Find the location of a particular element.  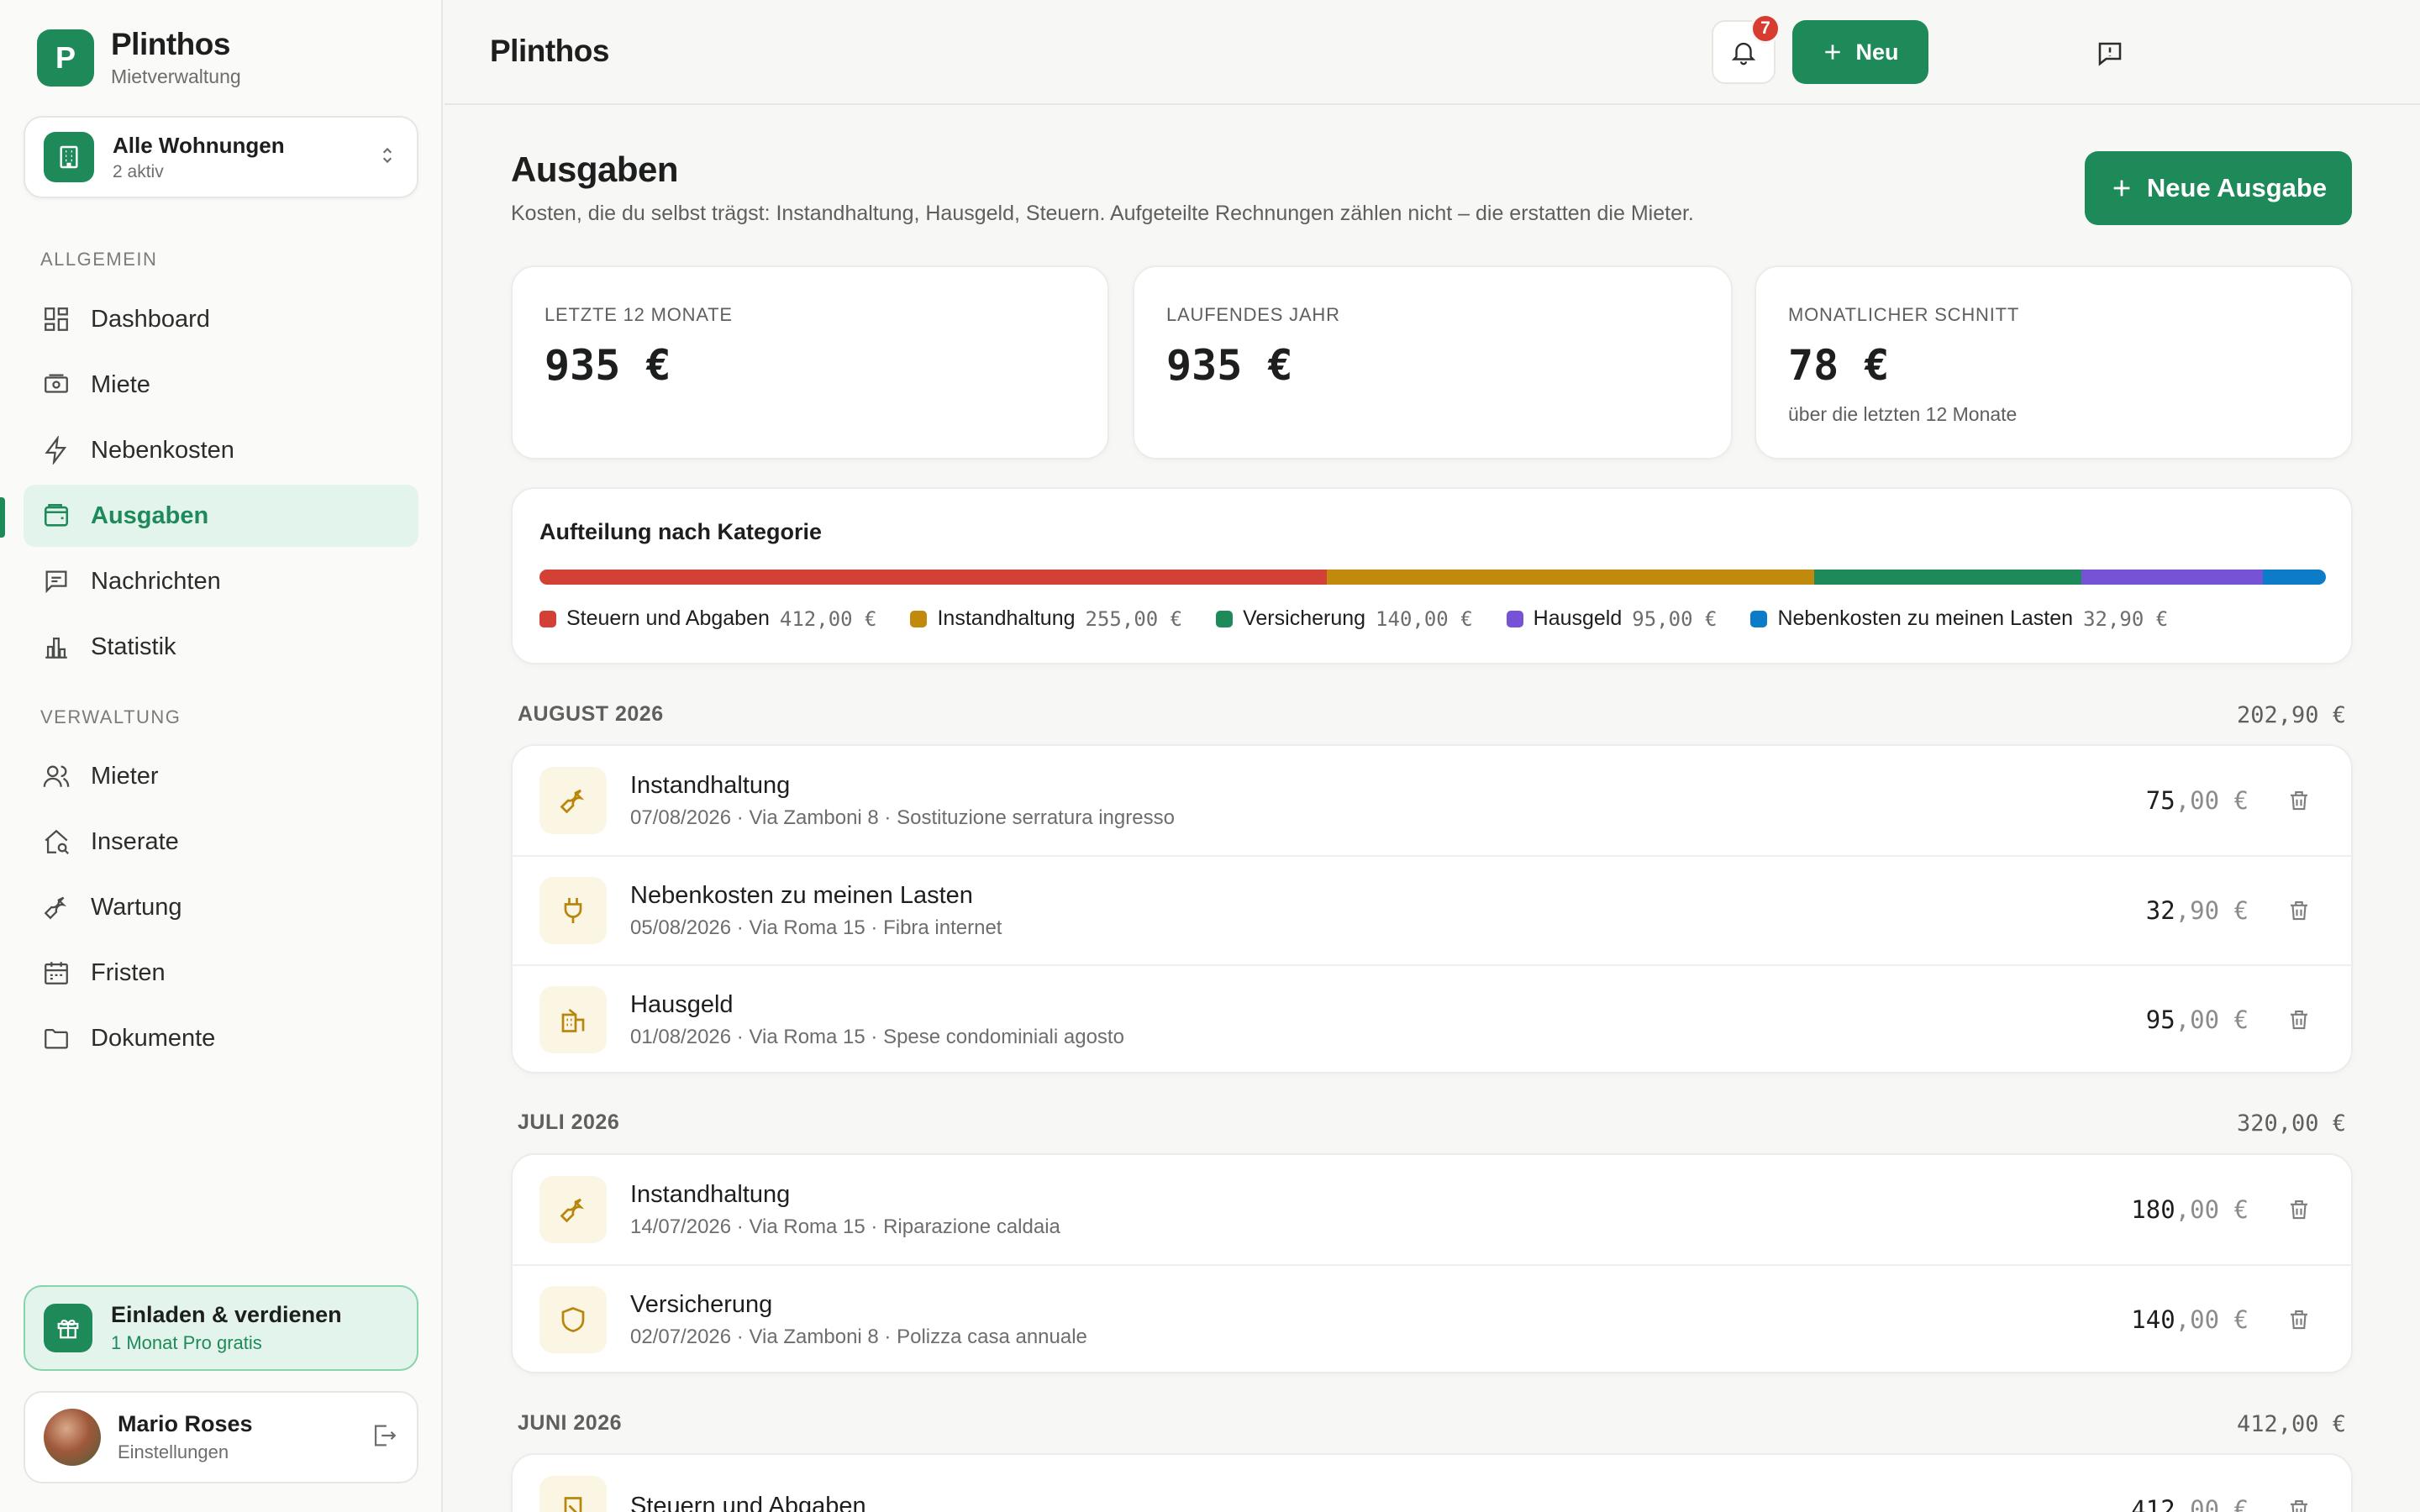

sidebar-item-dokumente: Dokumente is located at coordinates (221, 1038).